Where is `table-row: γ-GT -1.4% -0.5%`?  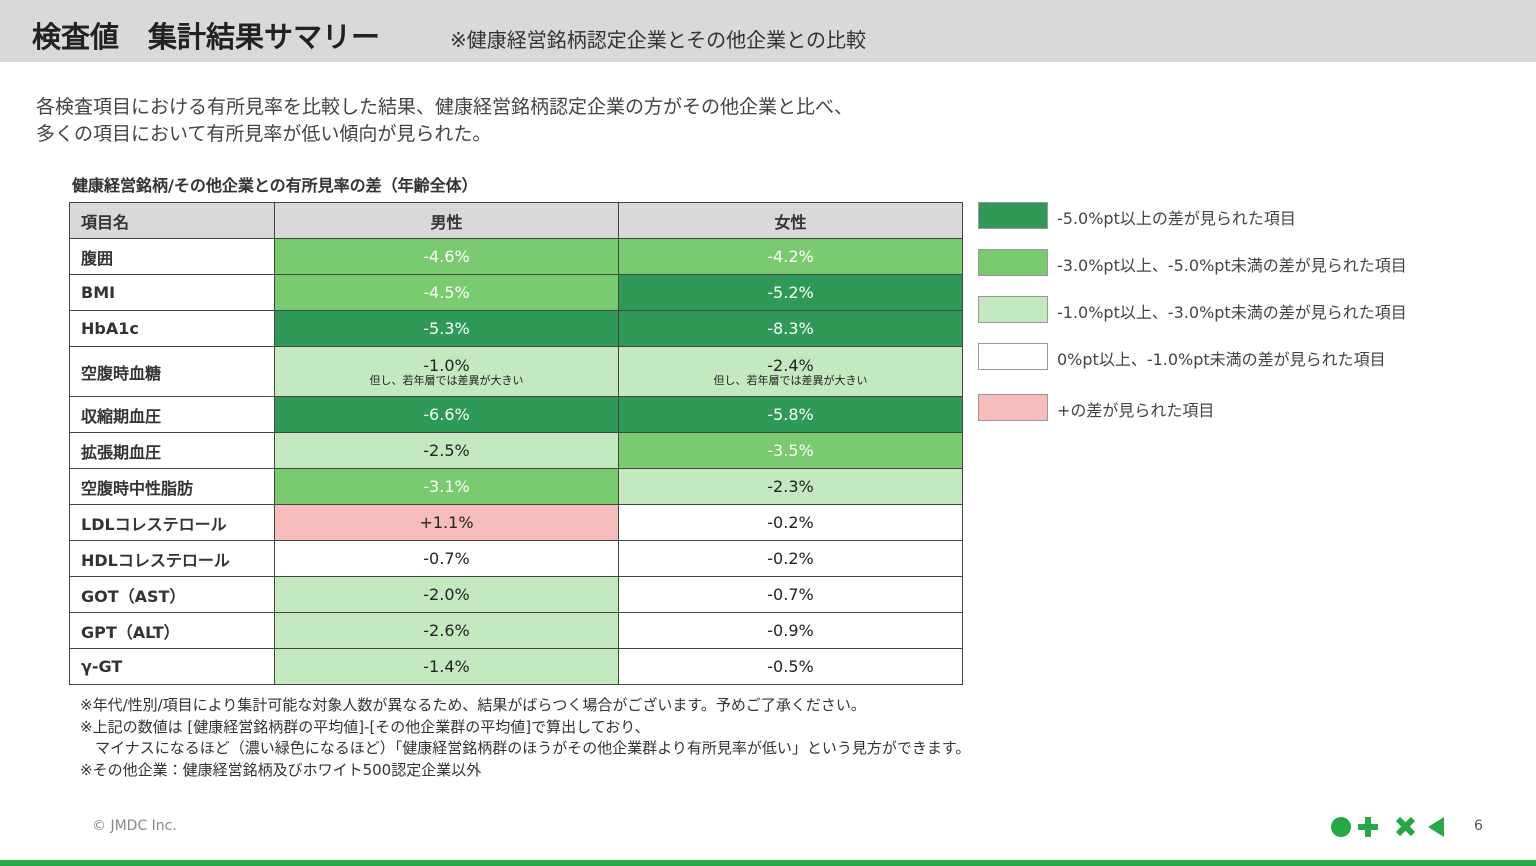
table-row: γ-GT -1.4% -0.5% is located at coordinates (516, 666).